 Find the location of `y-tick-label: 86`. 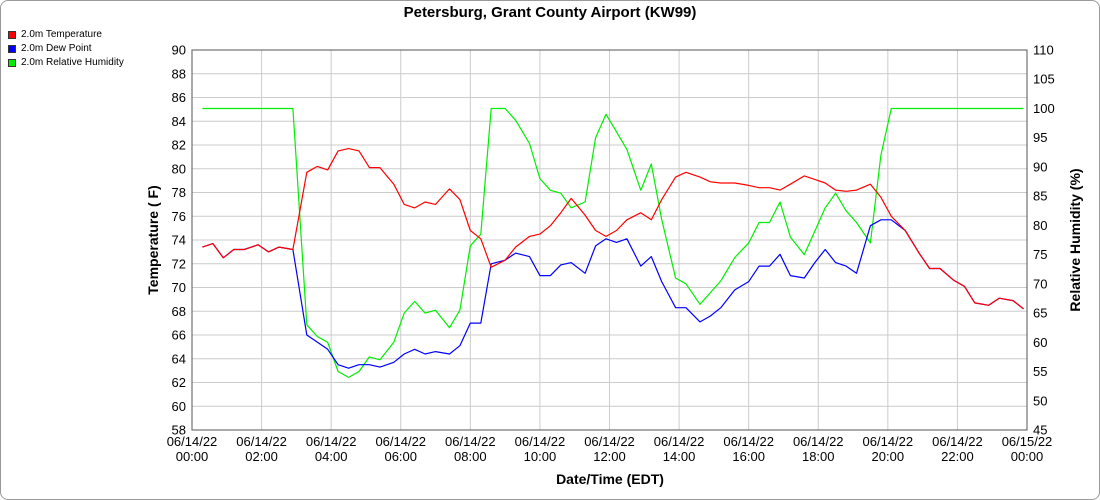

y-tick-label: 86 is located at coordinates (179, 97).